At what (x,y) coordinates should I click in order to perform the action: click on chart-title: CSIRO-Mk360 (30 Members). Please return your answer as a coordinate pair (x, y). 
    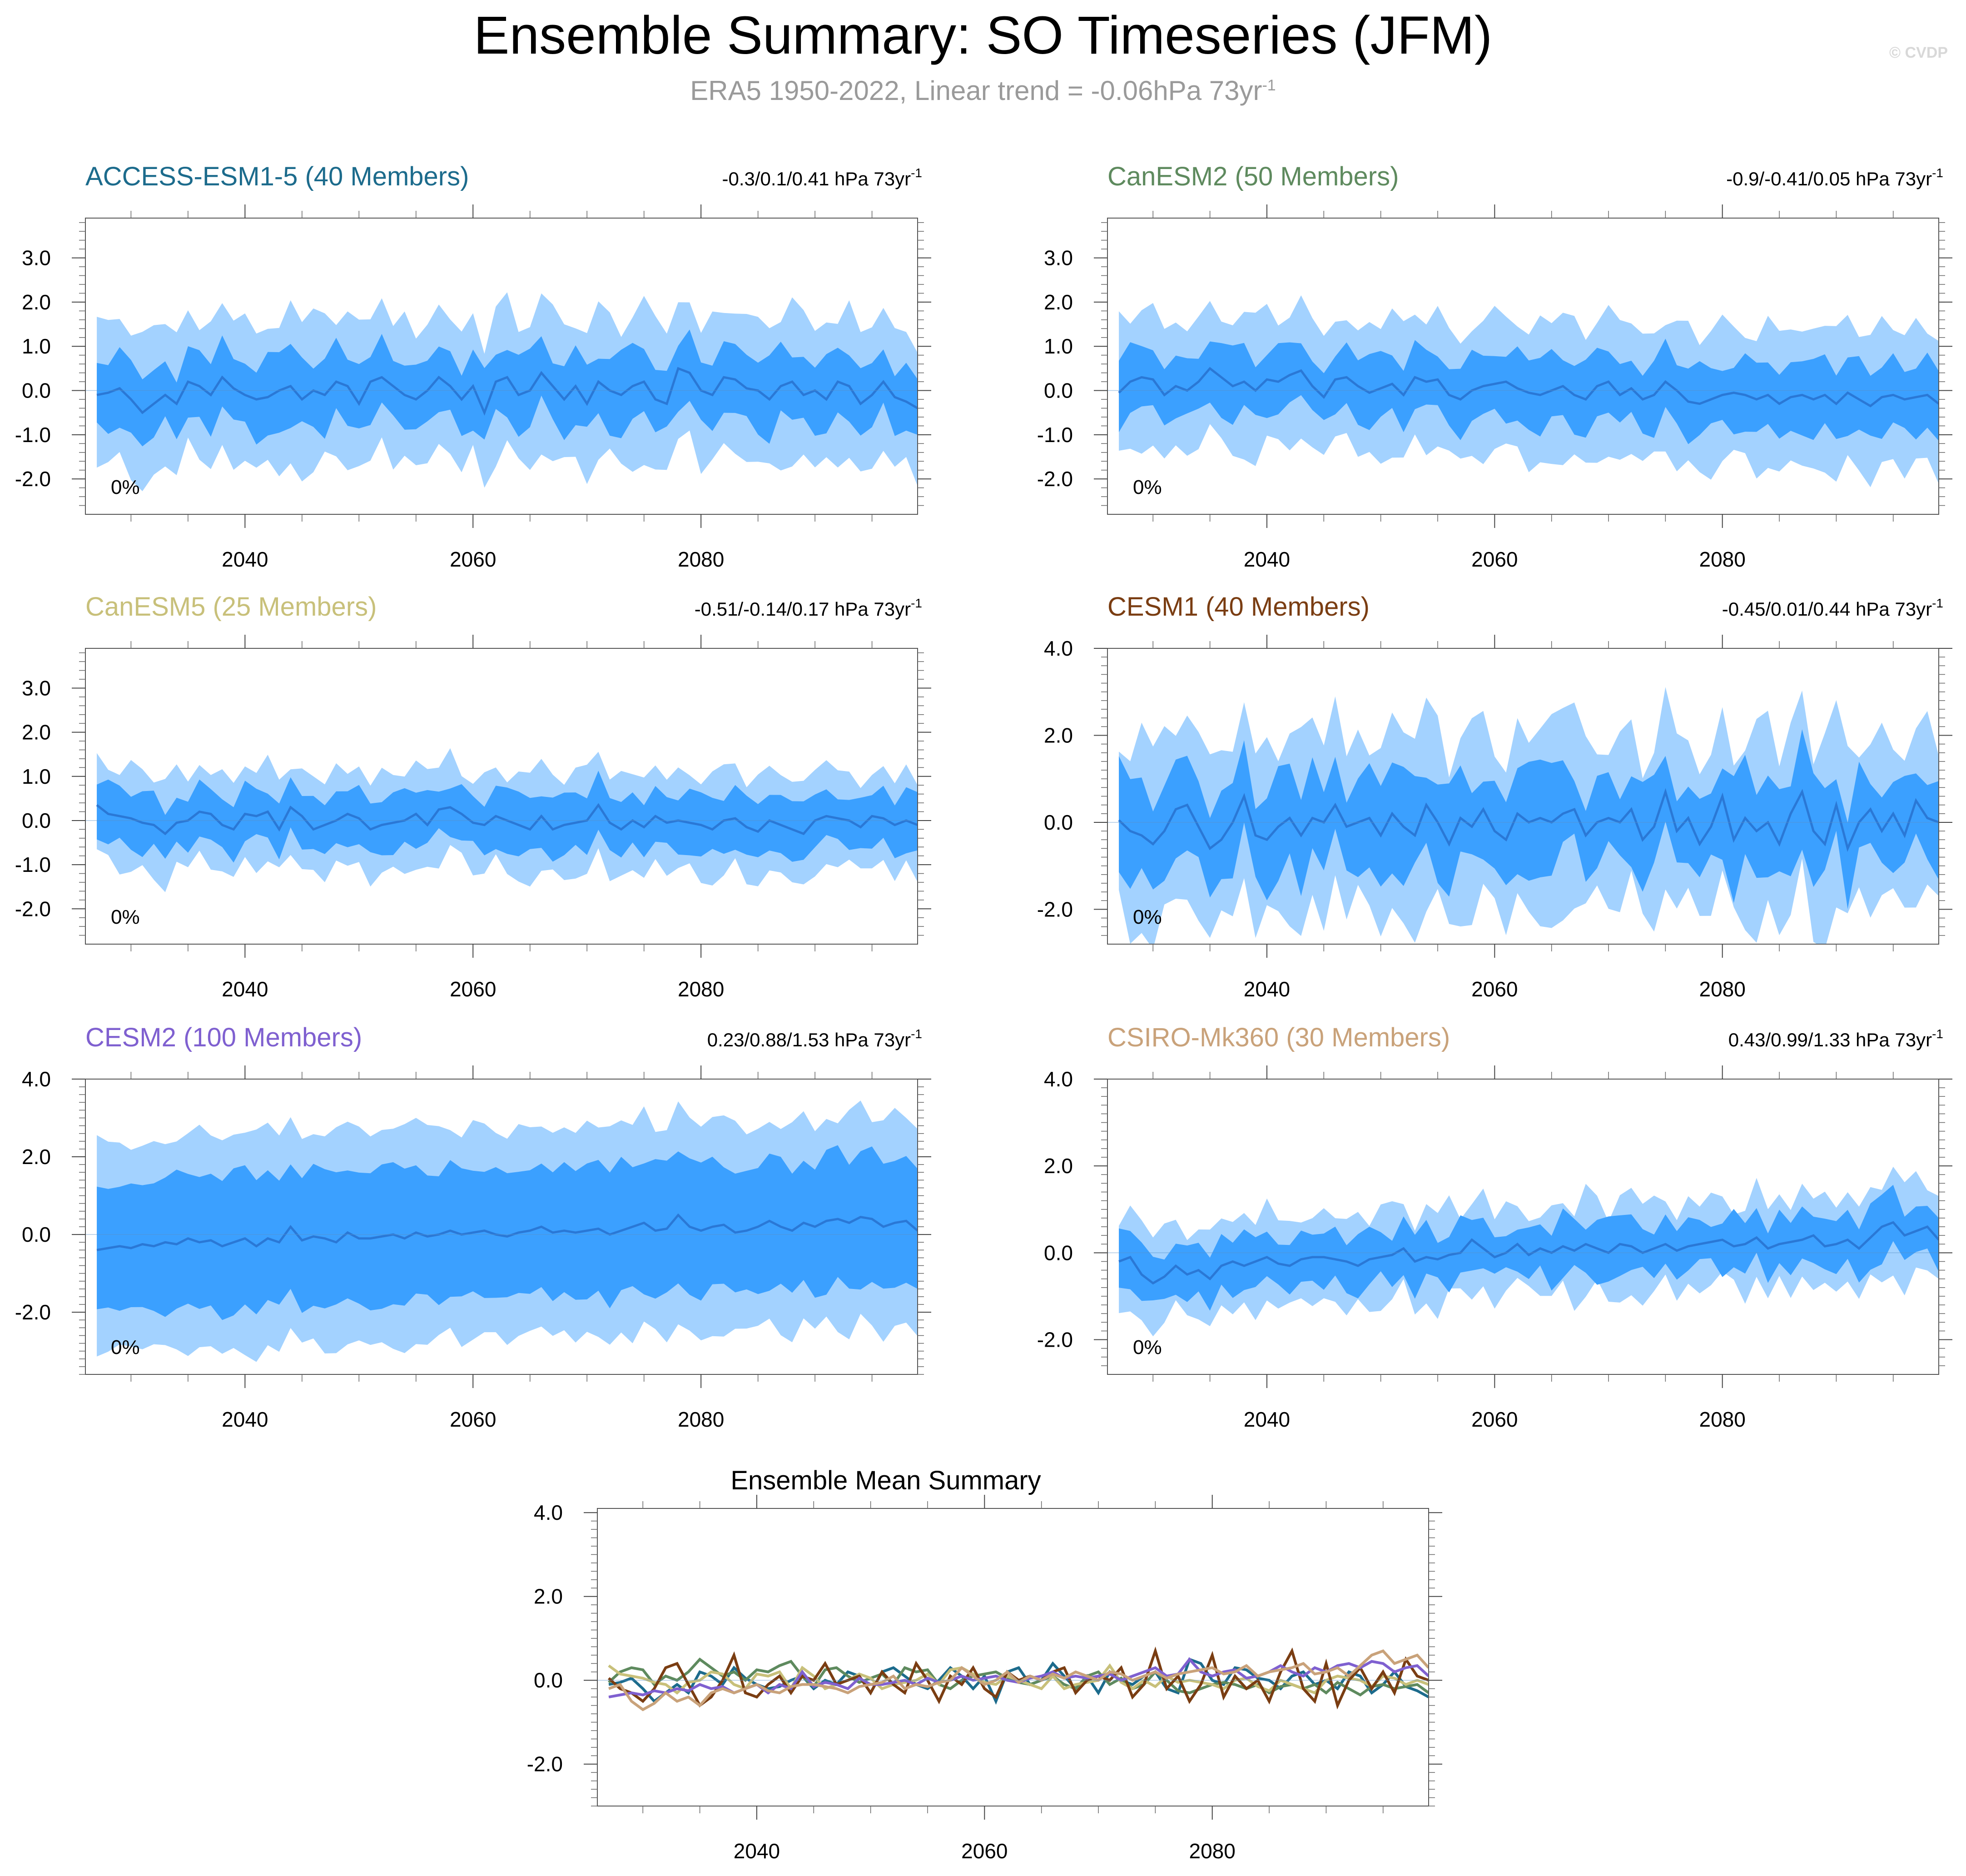
    Looking at the image, I should click on (1278, 1037).